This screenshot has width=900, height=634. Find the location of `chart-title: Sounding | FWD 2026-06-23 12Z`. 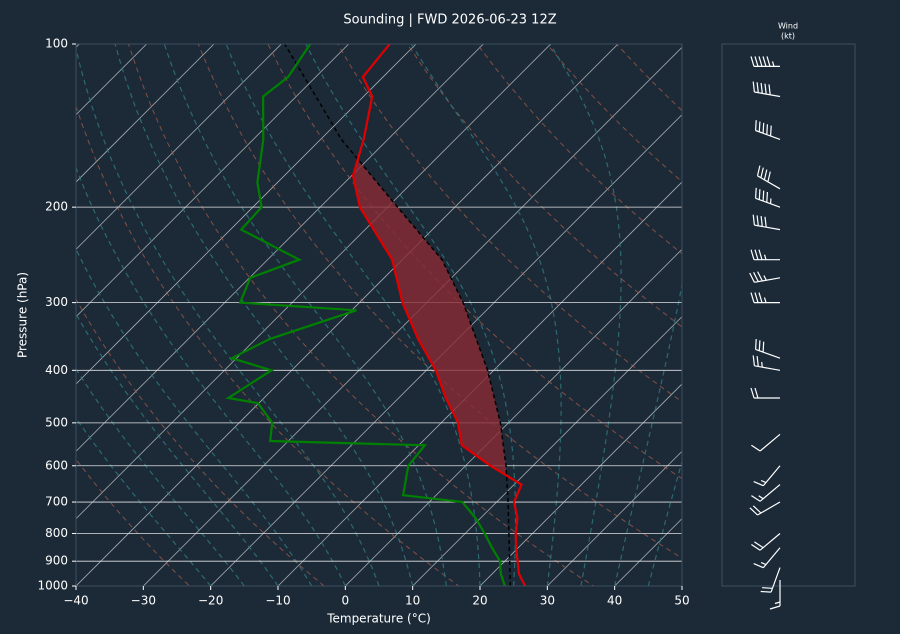

chart-title: Sounding | FWD 2026-06-23 12Z is located at coordinates (449, 20).